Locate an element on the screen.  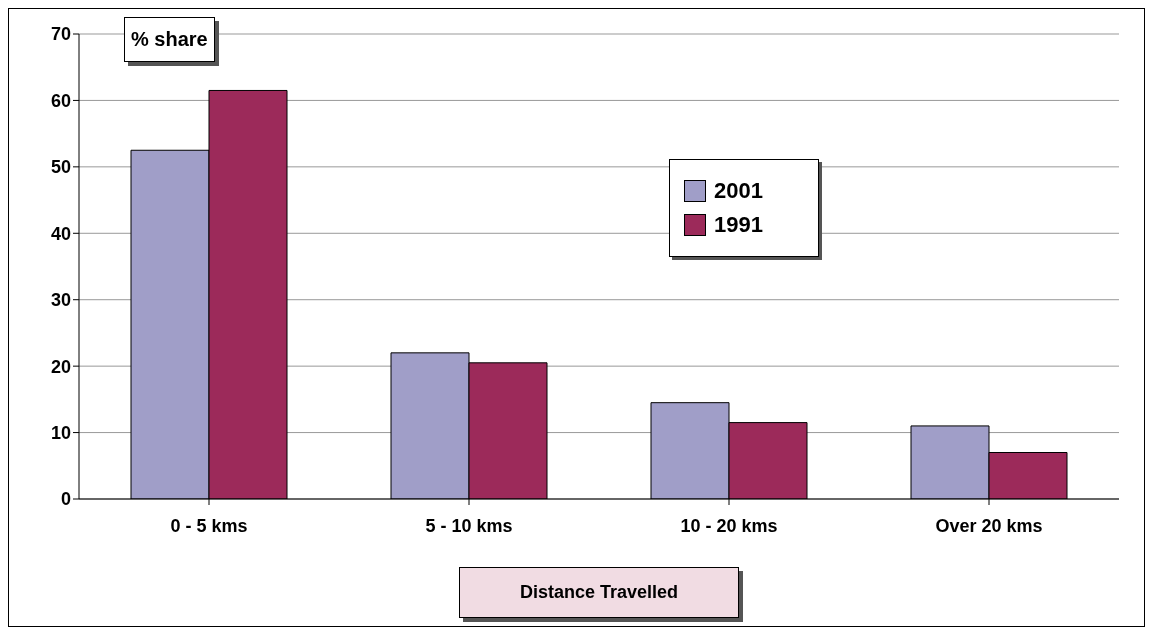
legend-label: 1991 is located at coordinates (738, 225).